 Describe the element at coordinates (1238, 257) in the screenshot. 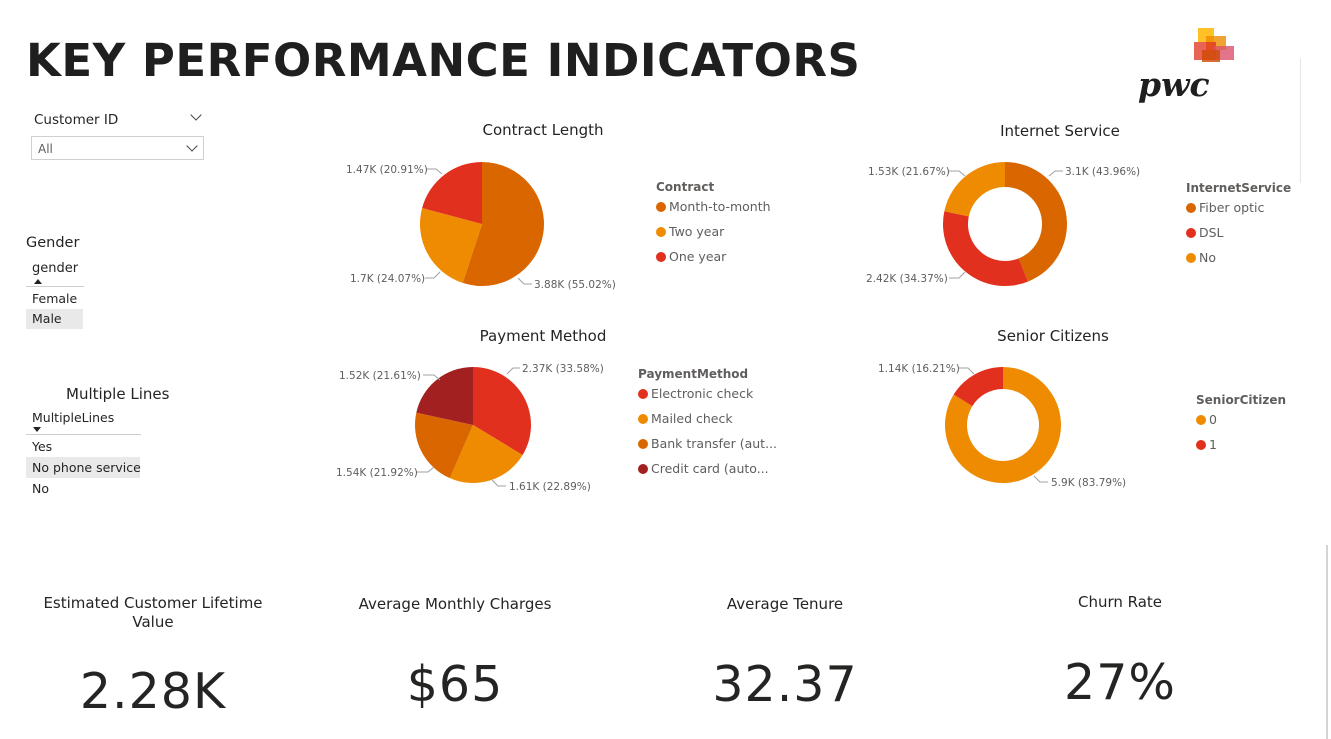

I see `legend-item: No` at that location.